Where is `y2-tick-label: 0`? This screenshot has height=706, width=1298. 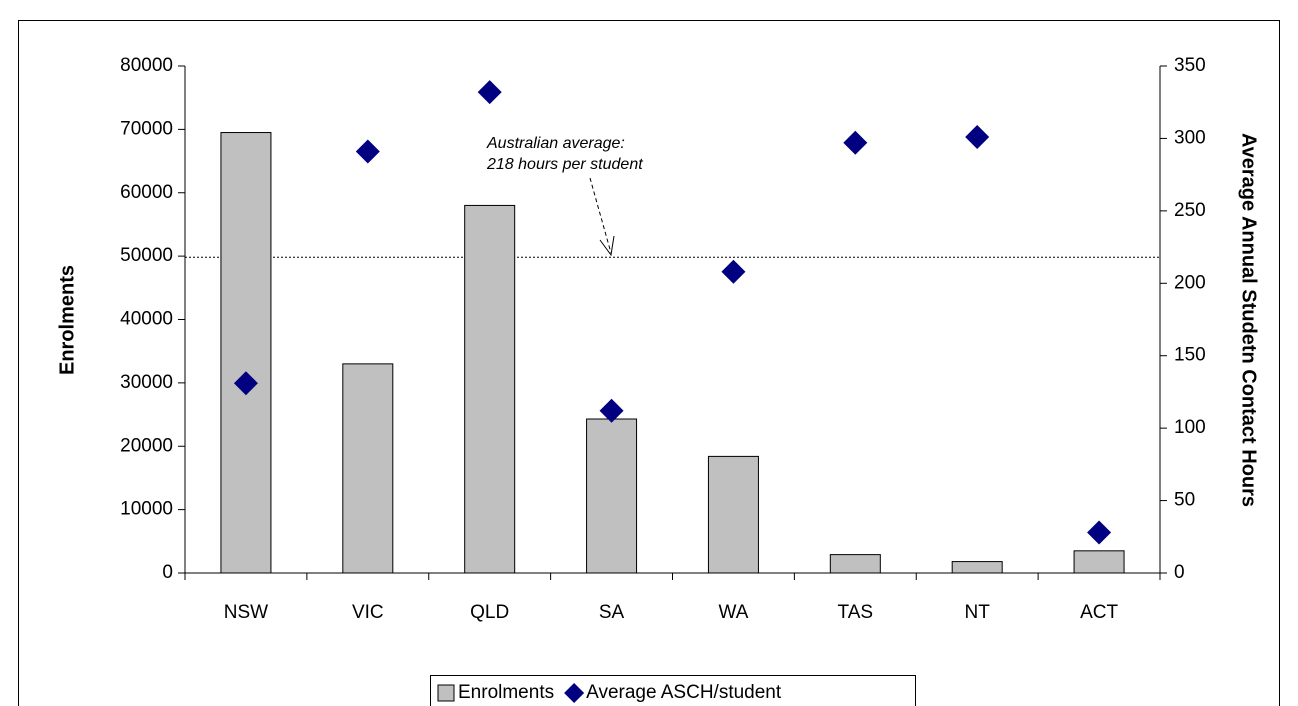
y2-tick-label: 0 is located at coordinates (1179, 572).